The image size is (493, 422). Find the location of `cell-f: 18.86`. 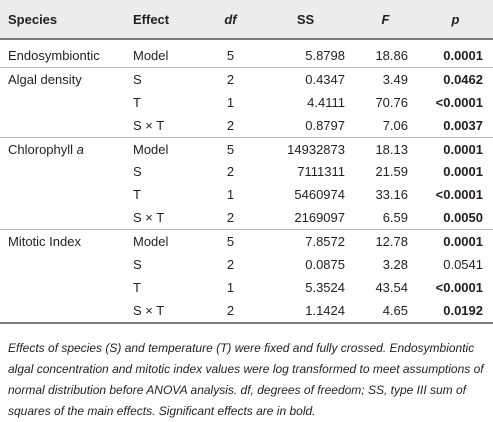

cell-f: 18.86 is located at coordinates (385, 53).